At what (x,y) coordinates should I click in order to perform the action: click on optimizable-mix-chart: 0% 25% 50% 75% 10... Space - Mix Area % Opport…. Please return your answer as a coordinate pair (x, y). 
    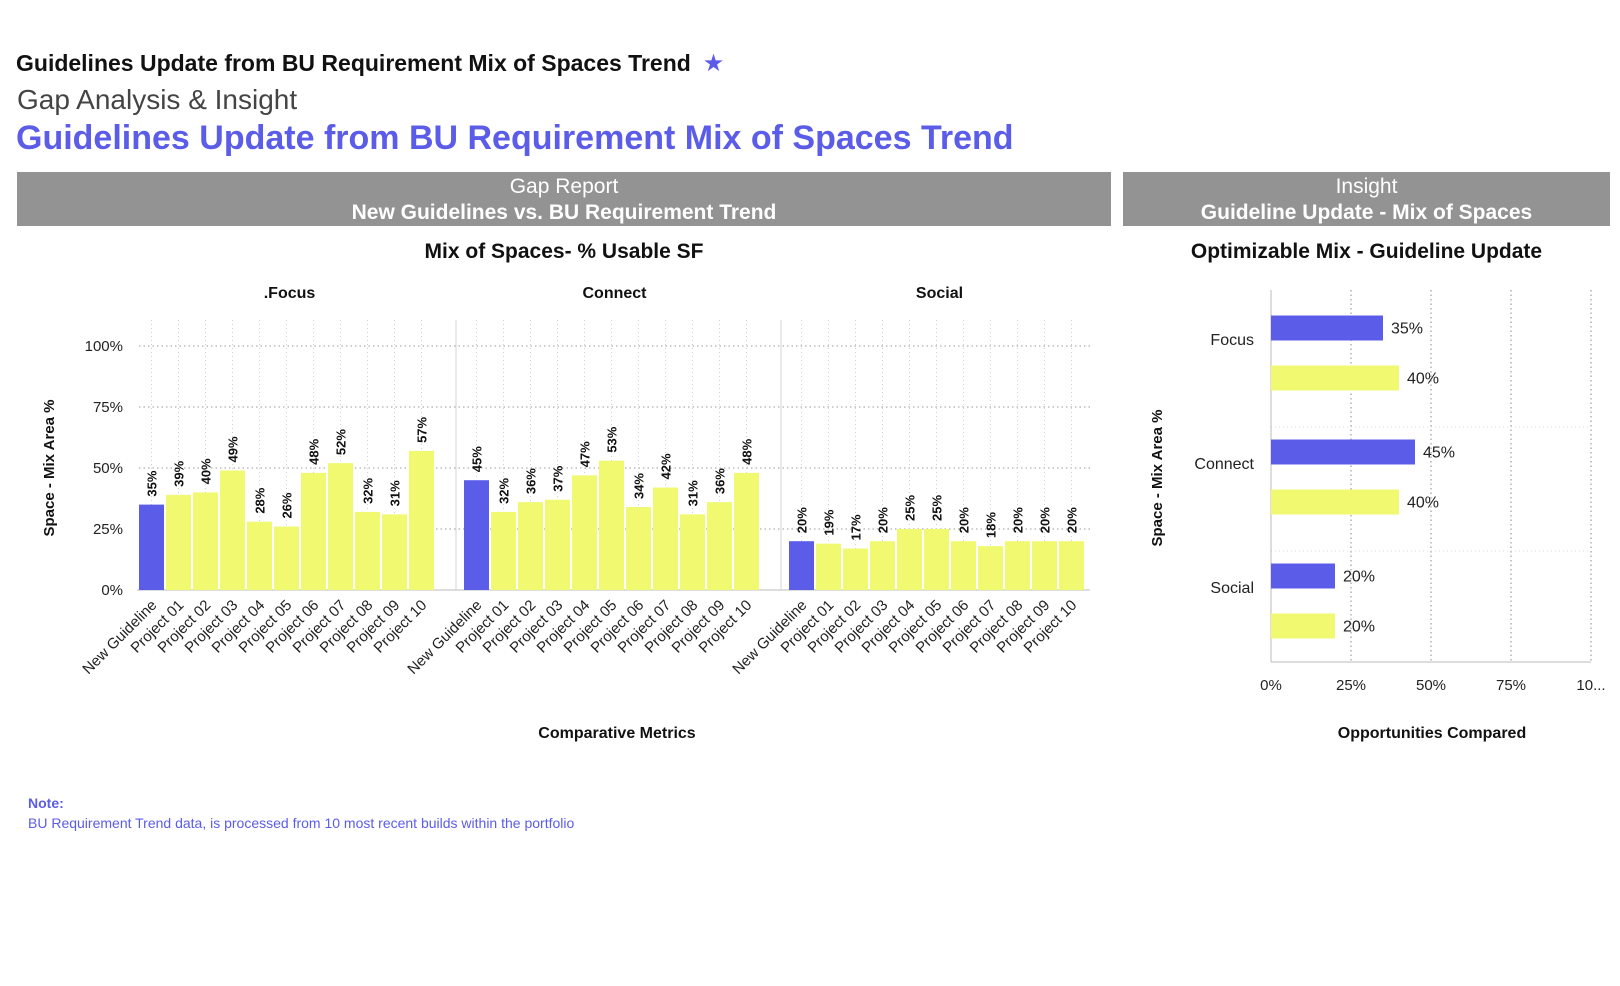
    Looking at the image, I should click on (1377, 516).